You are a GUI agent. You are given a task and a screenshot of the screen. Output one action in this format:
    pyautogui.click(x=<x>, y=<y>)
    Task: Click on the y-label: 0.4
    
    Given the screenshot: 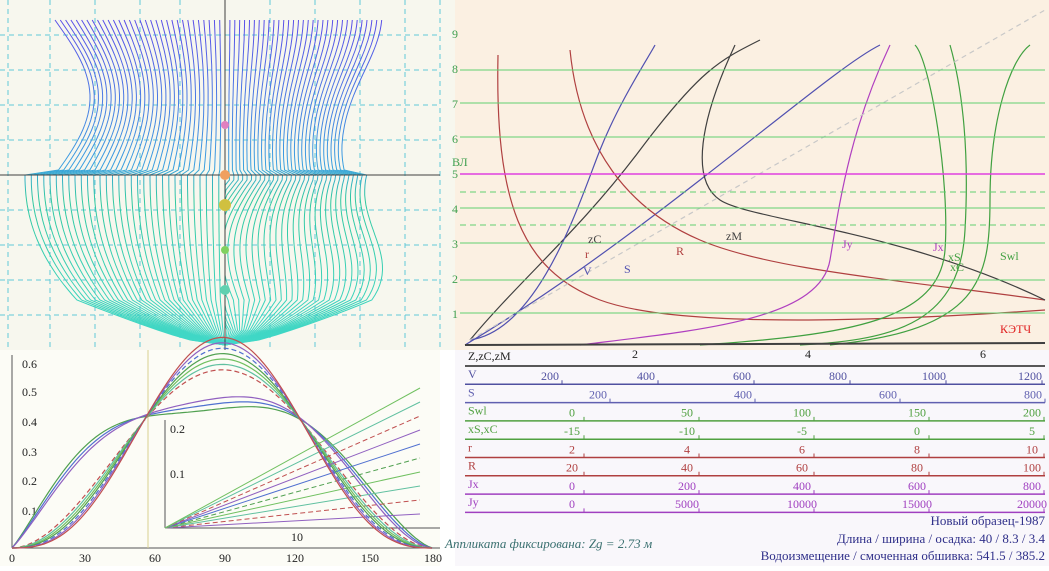 What is the action you would take?
    pyautogui.click(x=29, y=422)
    